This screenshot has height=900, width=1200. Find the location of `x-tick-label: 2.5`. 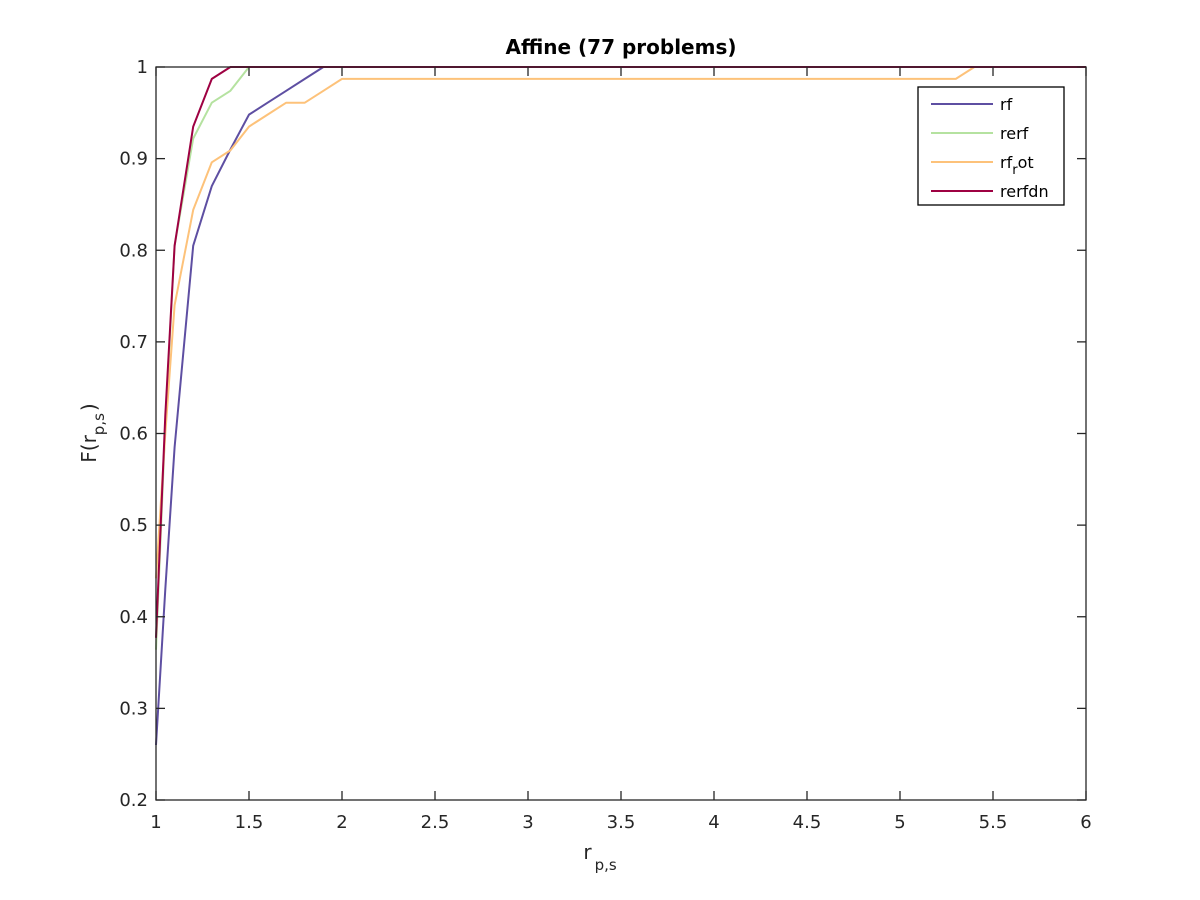

x-tick-label: 2.5 is located at coordinates (435, 822).